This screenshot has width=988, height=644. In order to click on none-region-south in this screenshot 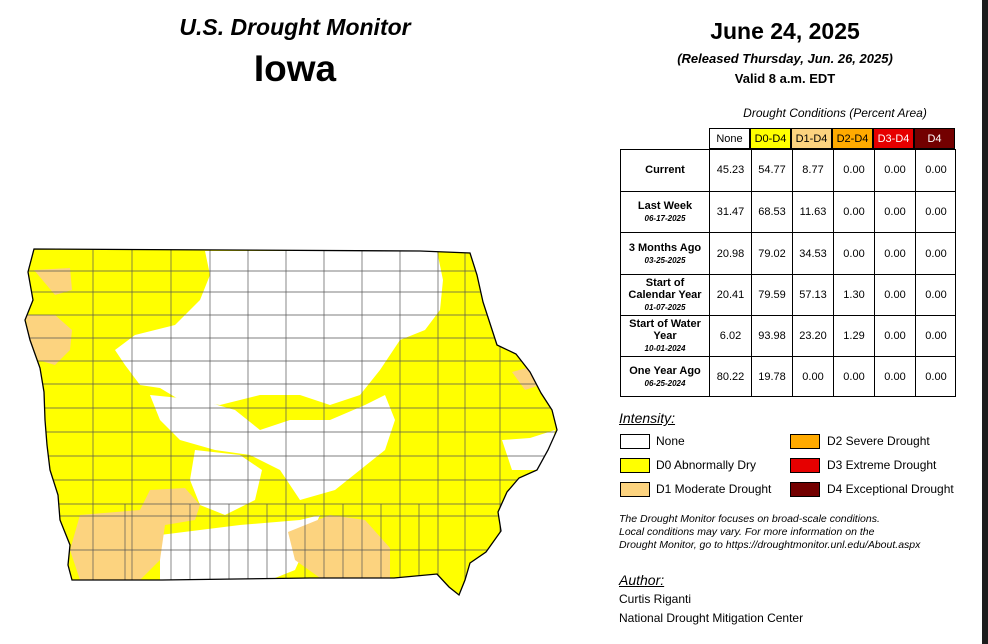, I will do `click(240, 547)`.